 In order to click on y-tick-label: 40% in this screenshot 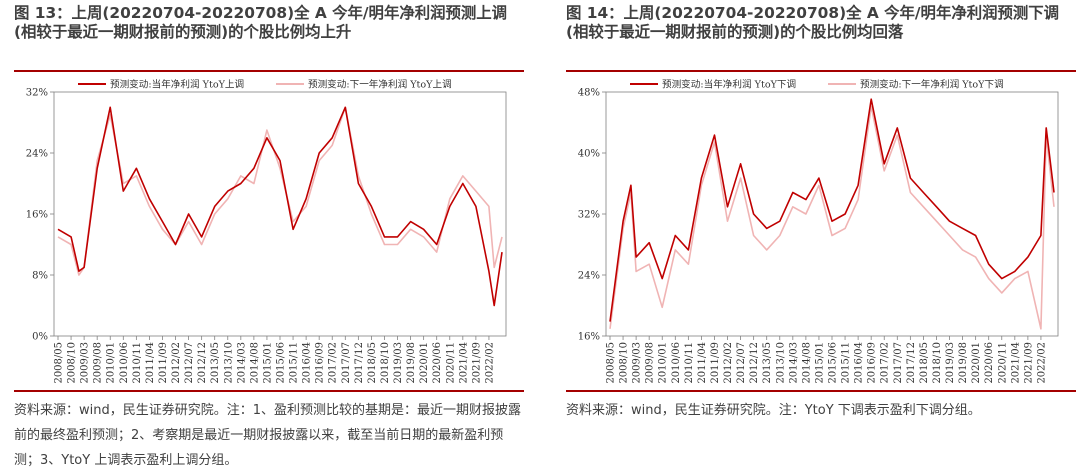, I will do `click(589, 154)`.